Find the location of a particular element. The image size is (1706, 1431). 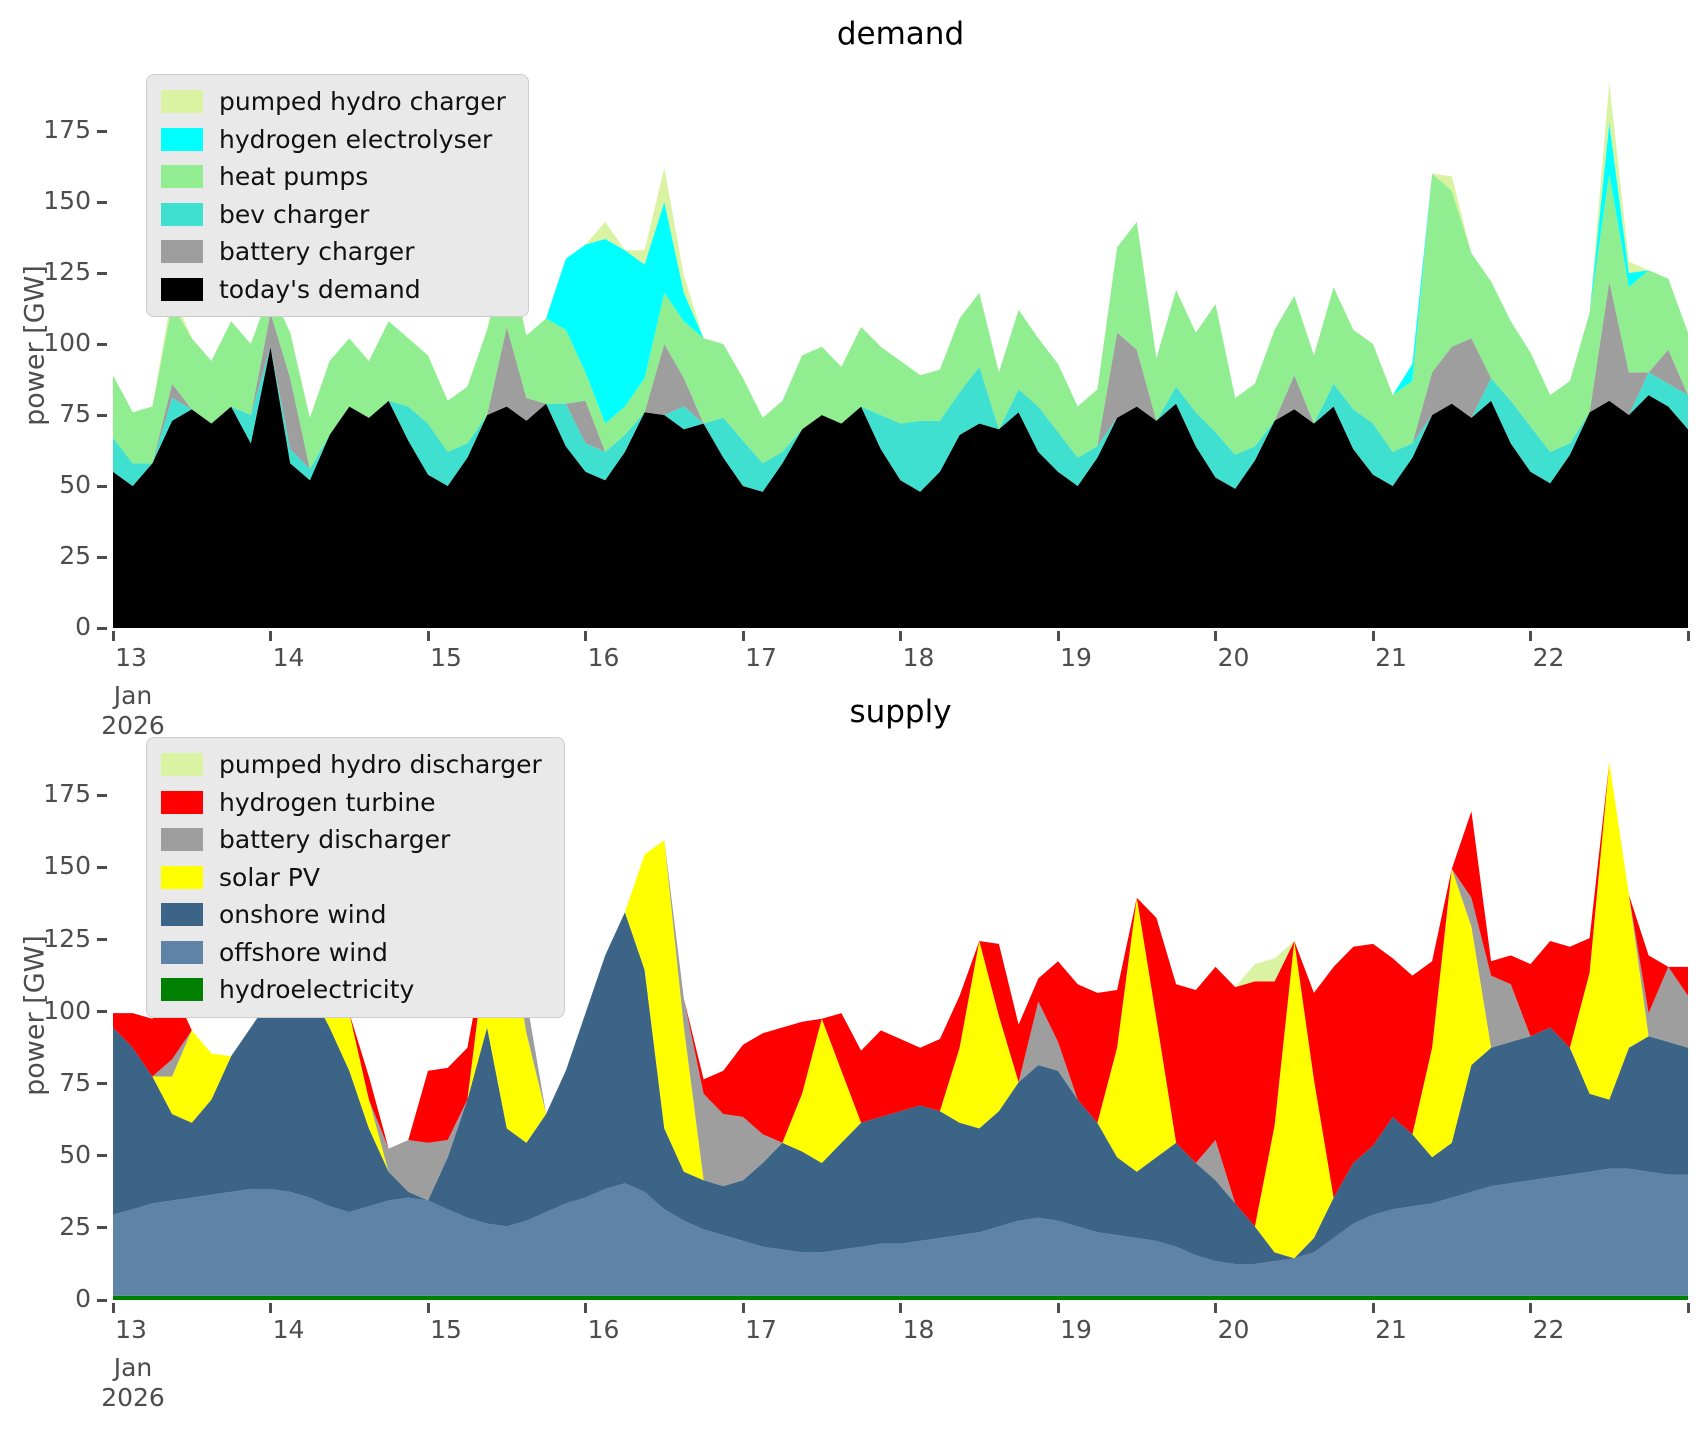

legend-label: solar PV is located at coordinates (269, 877).